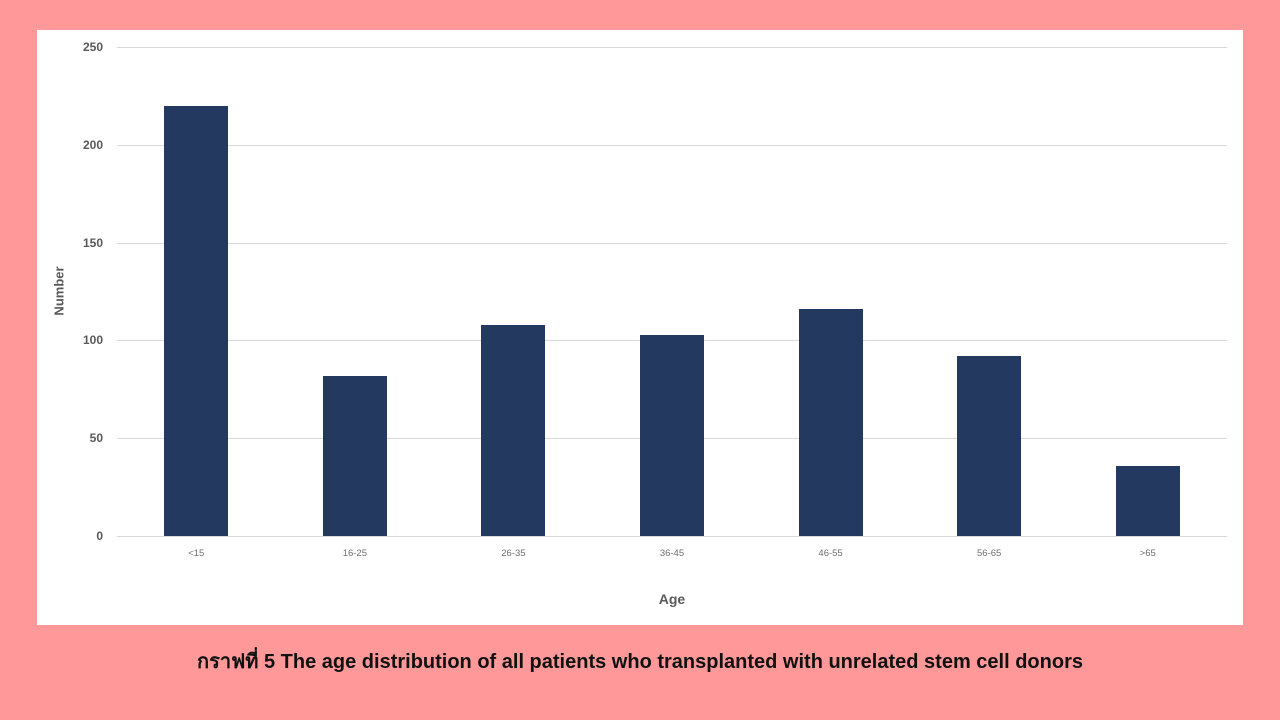 The image size is (1280, 720). Describe the element at coordinates (92, 242) in the screenshot. I see `y-tick-label: 150` at that location.